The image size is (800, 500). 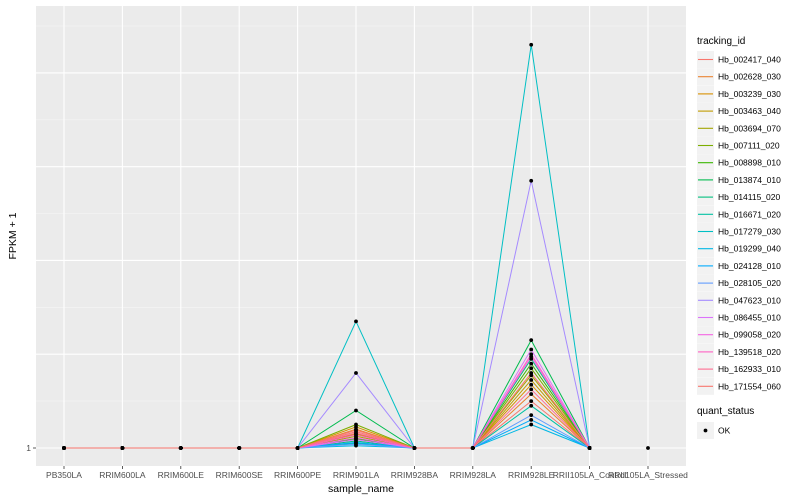 What do you see at coordinates (749, 60) in the screenshot?
I see `legend-entry-label: Hb_002417_040` at bounding box center [749, 60].